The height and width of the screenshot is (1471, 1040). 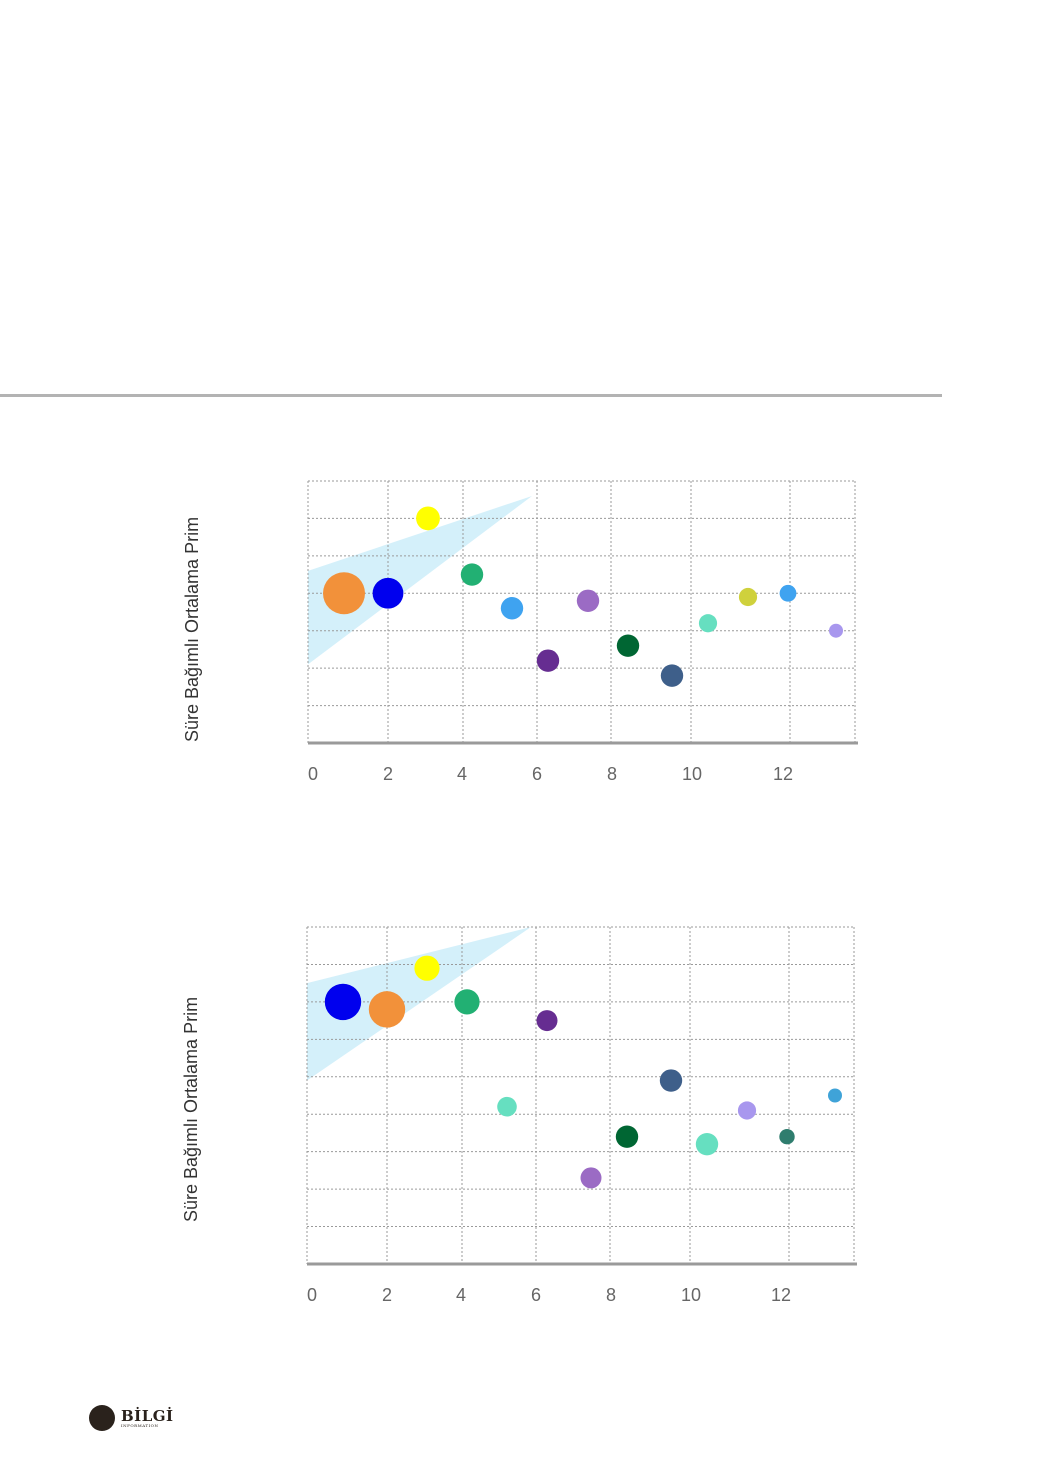 I want to click on grid, so click(x=580, y=1095).